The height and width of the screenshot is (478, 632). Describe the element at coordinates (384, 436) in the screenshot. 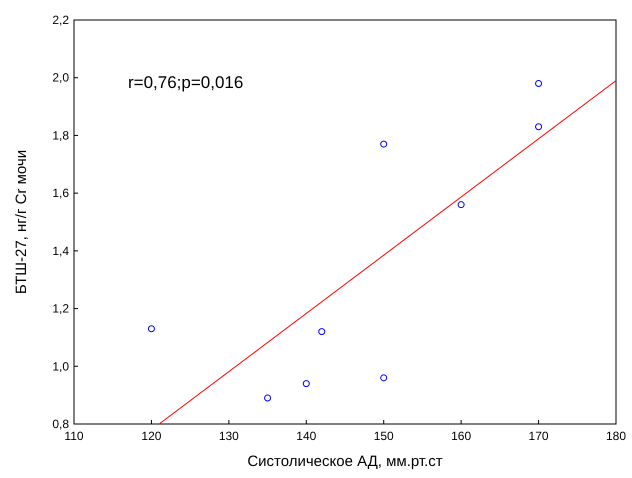

I see `x-tick-label: 150` at that location.